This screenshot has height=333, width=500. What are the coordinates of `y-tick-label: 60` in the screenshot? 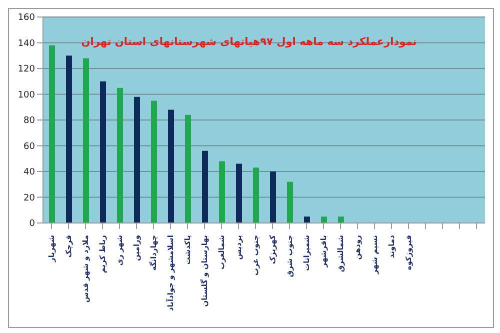 It's located at (30, 147).